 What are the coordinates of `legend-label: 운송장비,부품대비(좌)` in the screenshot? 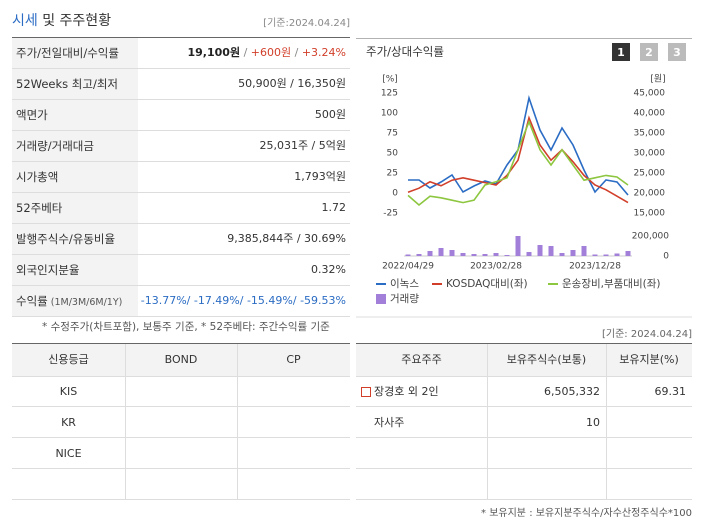 It's located at (611, 284).